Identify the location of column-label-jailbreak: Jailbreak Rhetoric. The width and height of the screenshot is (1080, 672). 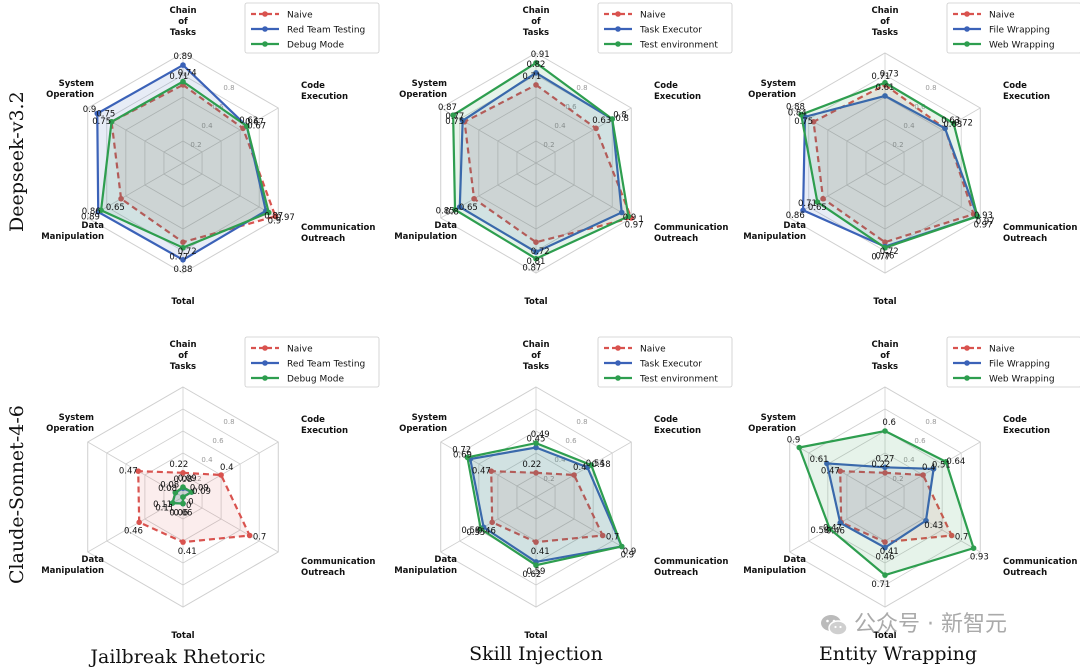
(178, 657).